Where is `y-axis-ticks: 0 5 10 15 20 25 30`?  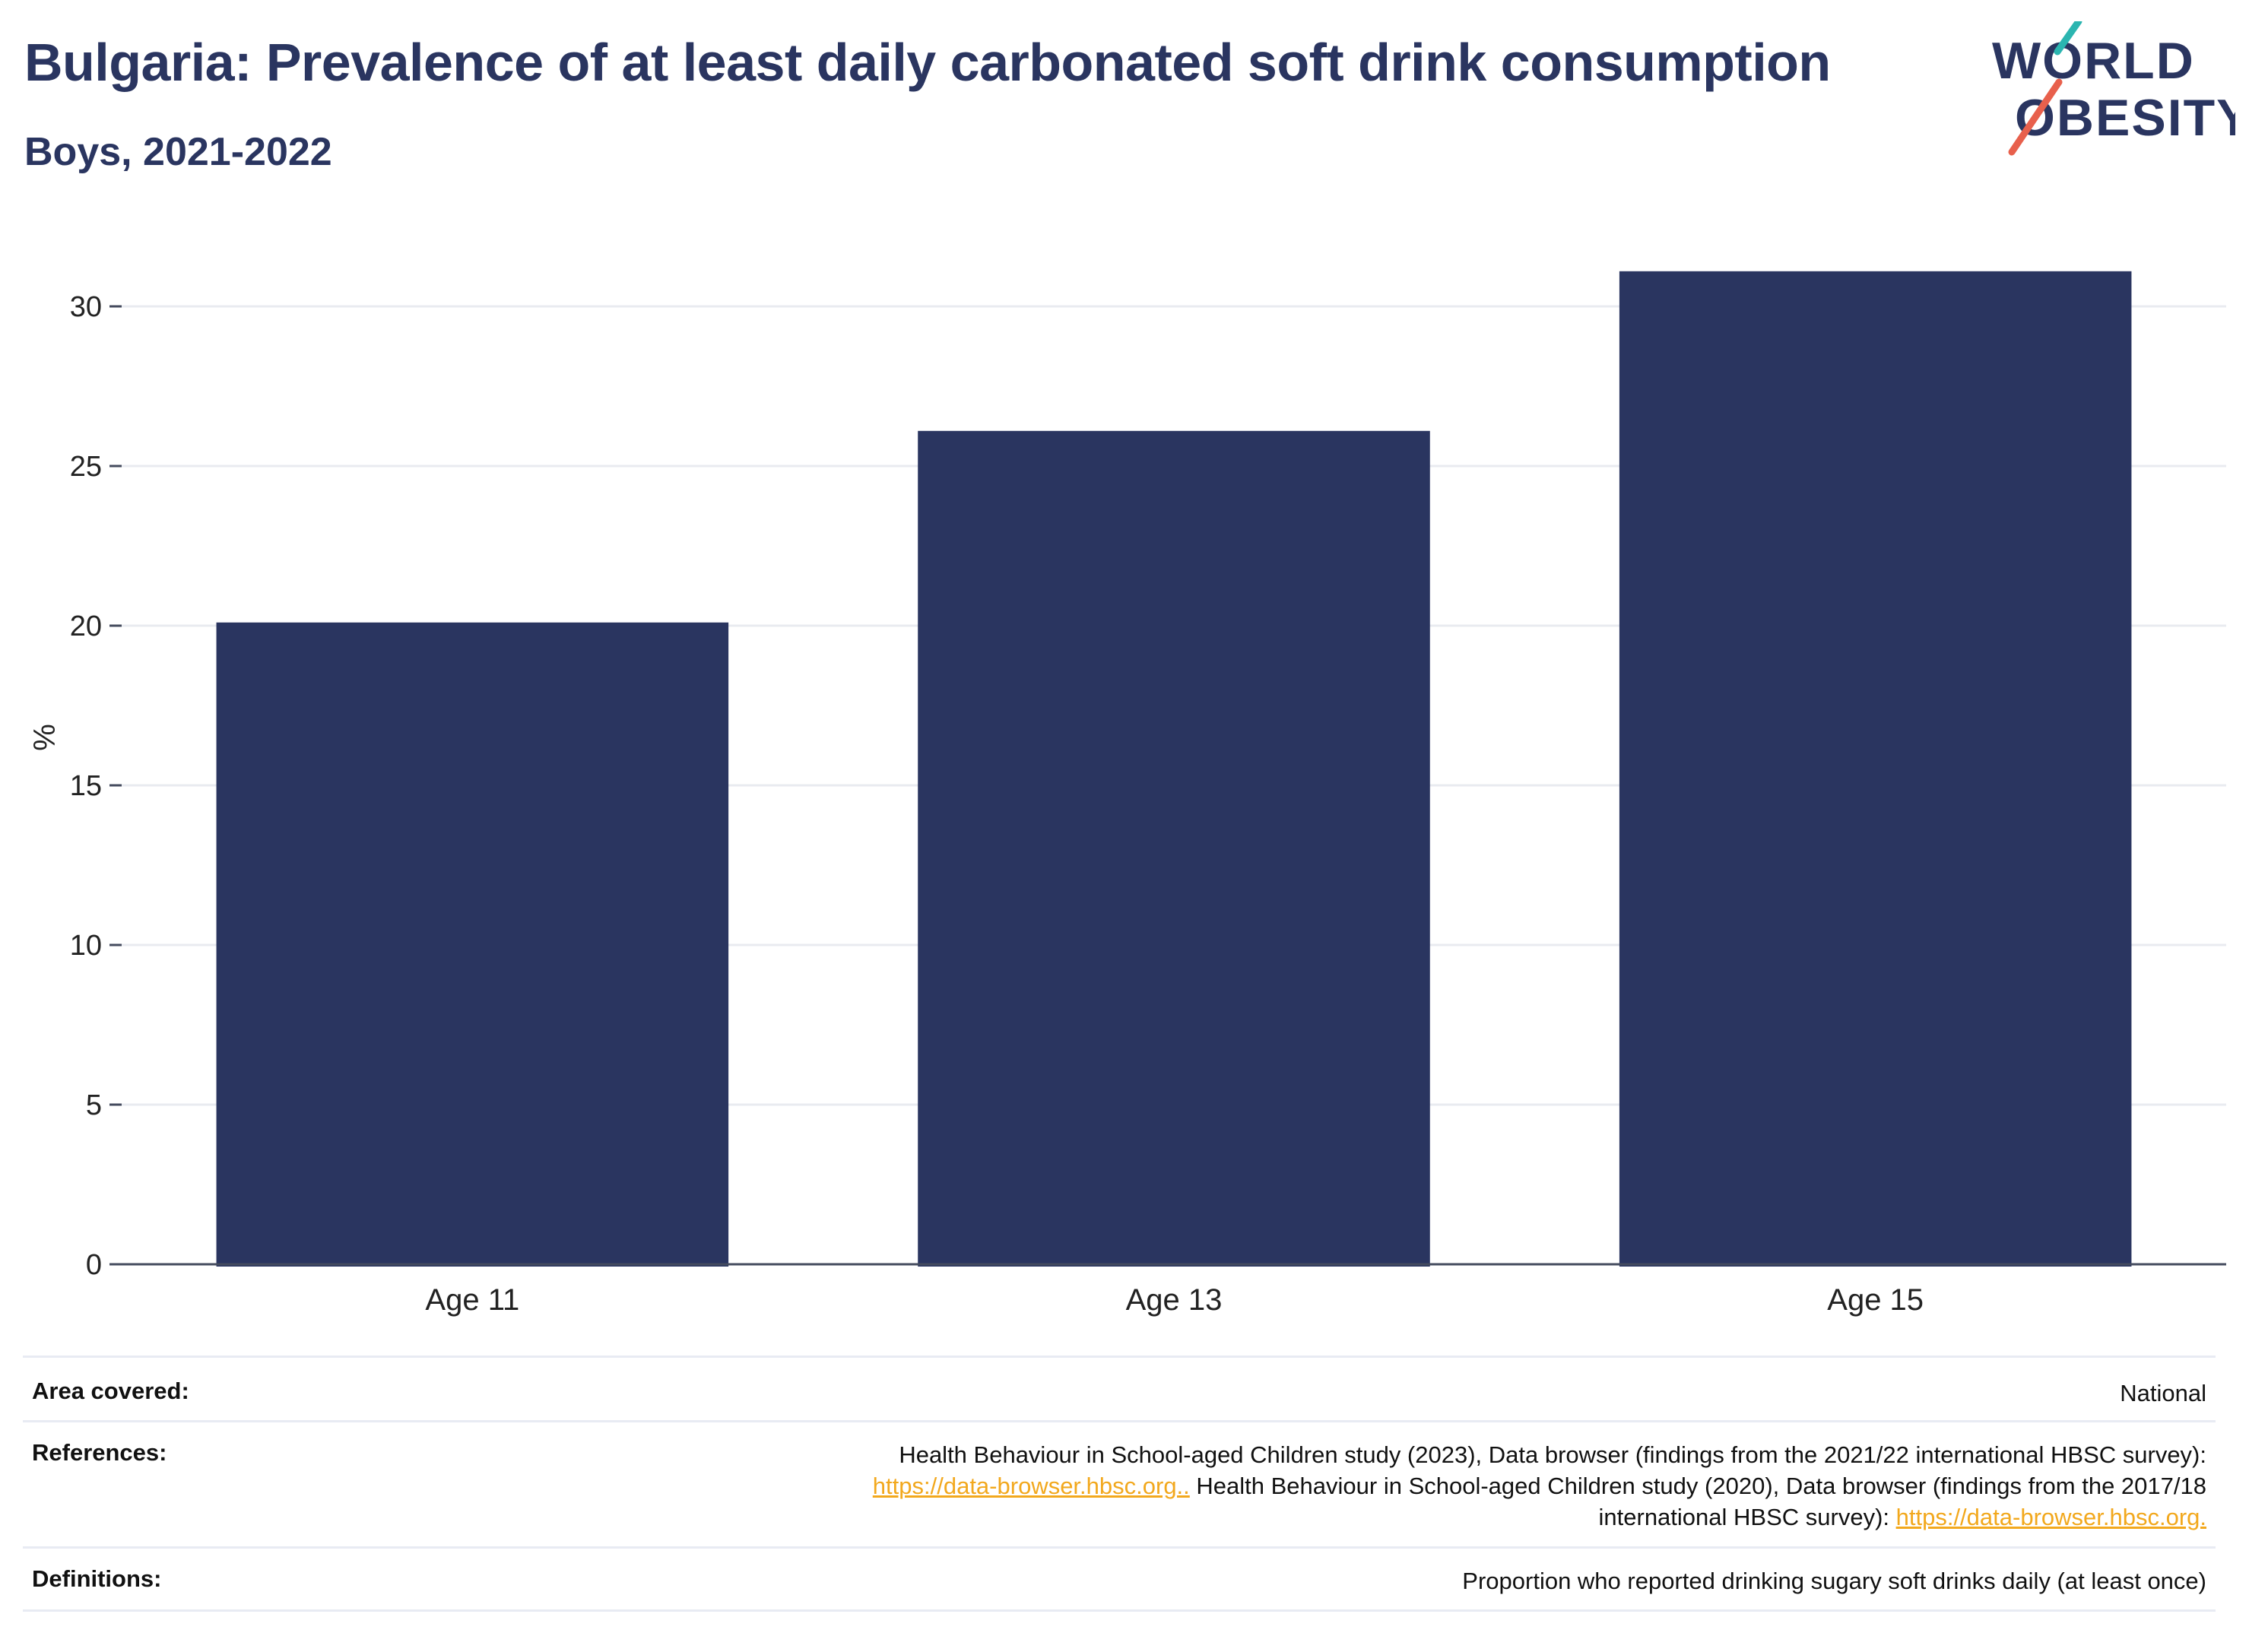
y-axis-ticks: 0 5 10 15 20 25 30 is located at coordinates (96, 786).